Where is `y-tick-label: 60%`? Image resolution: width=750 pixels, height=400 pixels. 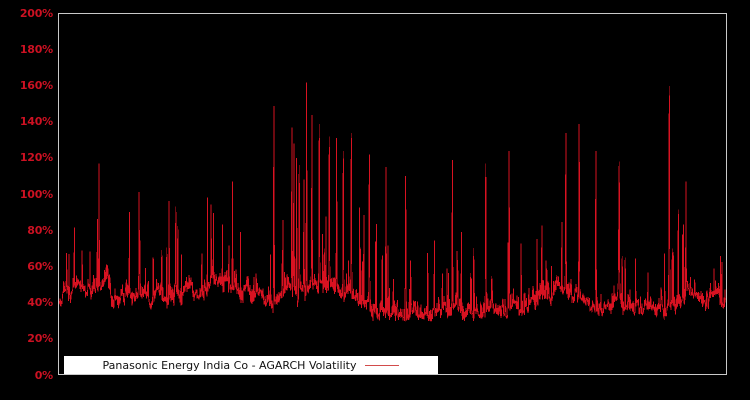 y-tick-label: 60% is located at coordinates (40, 266).